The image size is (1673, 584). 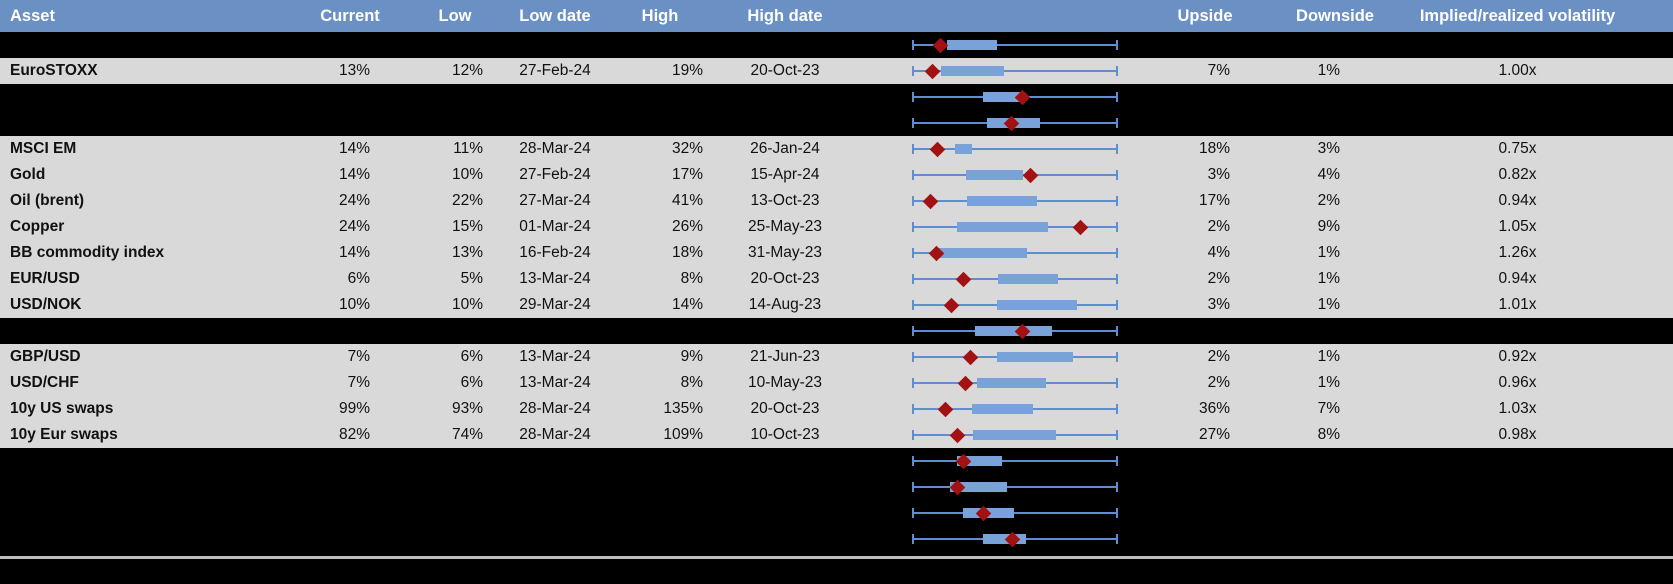 I want to click on cell-implied-volatility: 0.98x, so click(x=1517, y=434).